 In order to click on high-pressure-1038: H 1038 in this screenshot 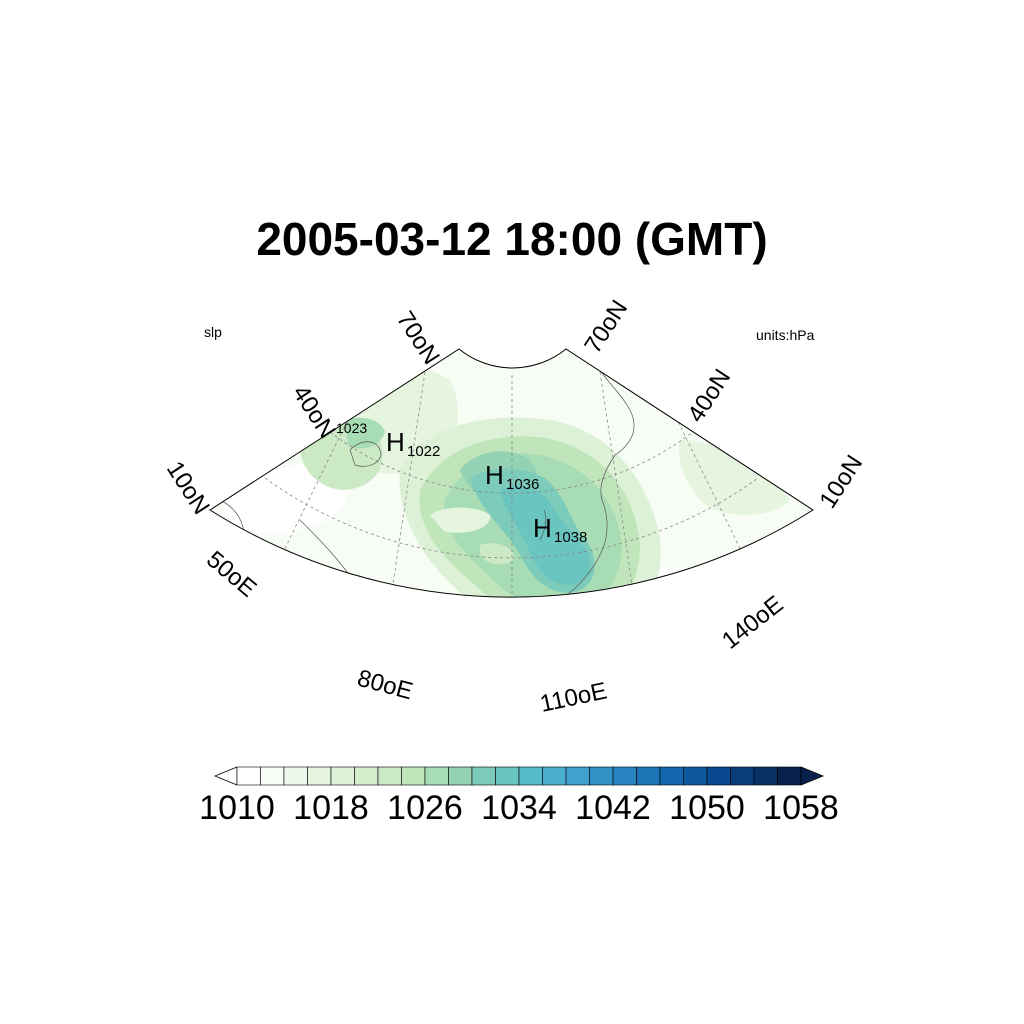, I will do `click(560, 529)`.